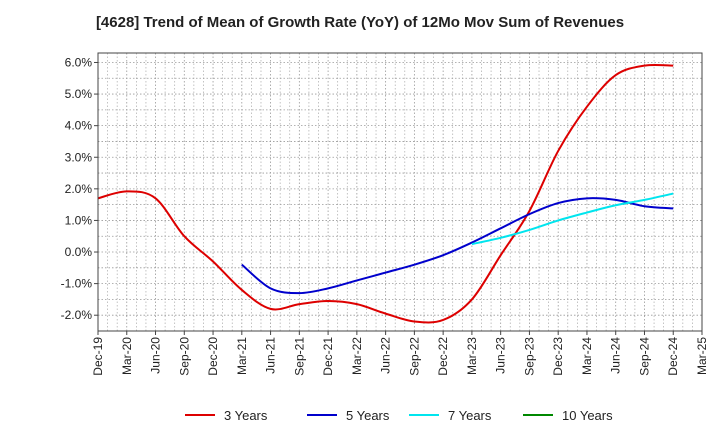  What do you see at coordinates (299, 356) in the screenshot?
I see `x-tick-label: Sep-21` at bounding box center [299, 356].